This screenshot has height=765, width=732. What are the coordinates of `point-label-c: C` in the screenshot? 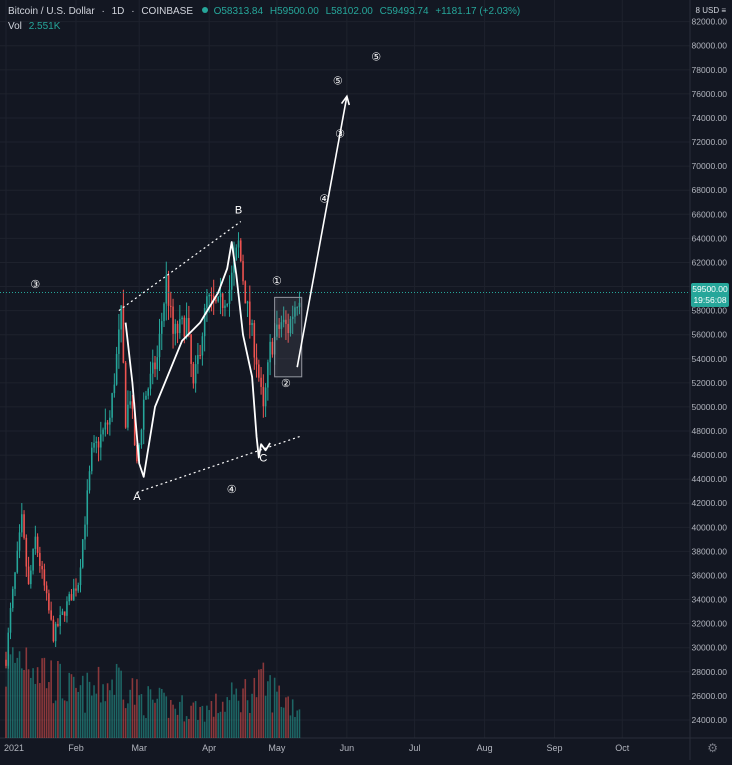 It's located at (263, 458).